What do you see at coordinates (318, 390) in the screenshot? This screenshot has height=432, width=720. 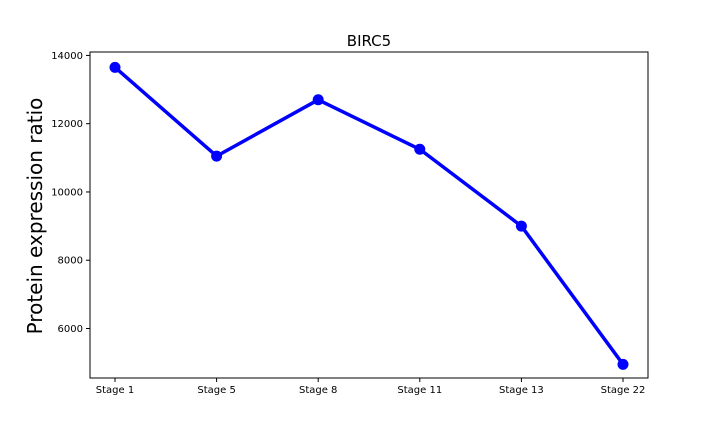 I see `x-tick-label: Stage 8` at bounding box center [318, 390].